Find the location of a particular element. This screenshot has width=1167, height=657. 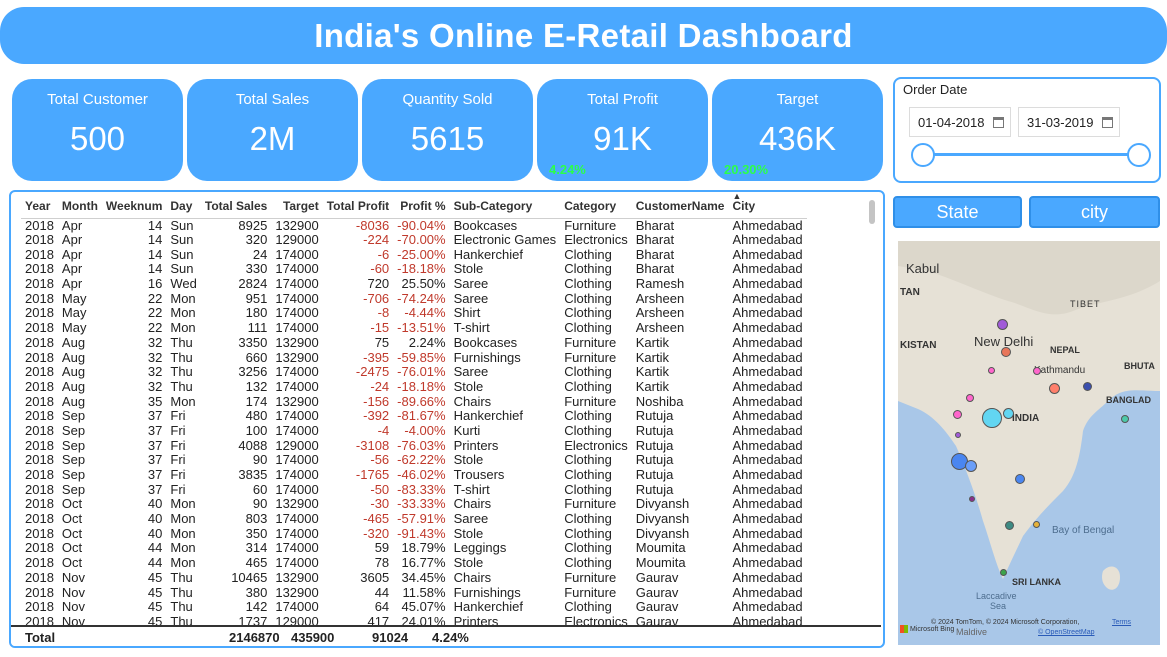

column-header: Category is located at coordinates (596, 207).